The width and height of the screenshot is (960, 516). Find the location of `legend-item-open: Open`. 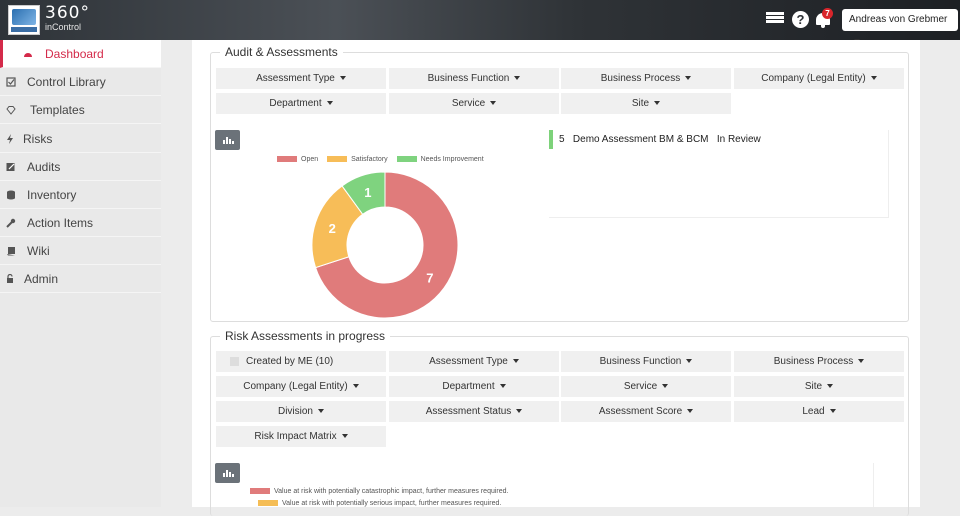

legend-item-open: Open is located at coordinates (297, 159).